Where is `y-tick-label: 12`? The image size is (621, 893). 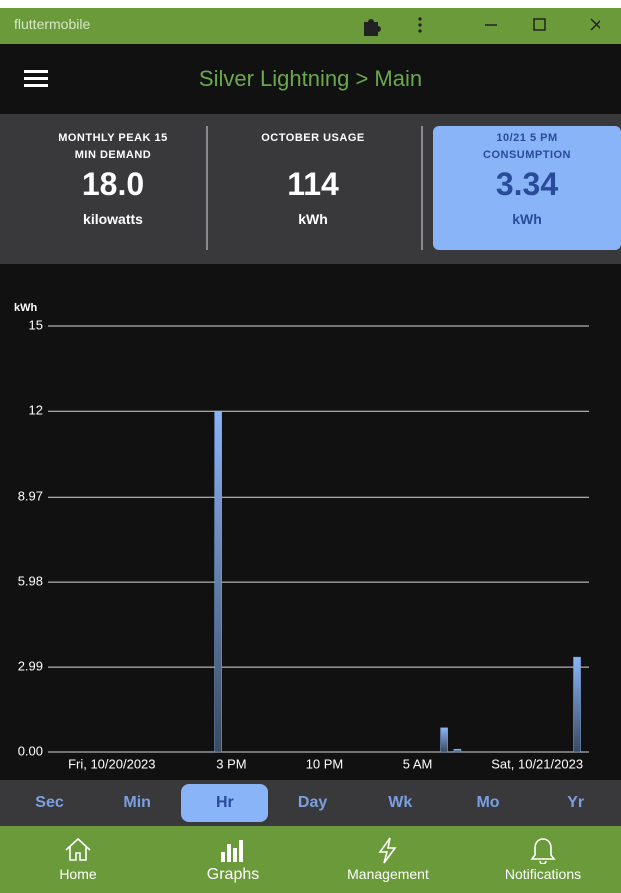
y-tick-label: 12 is located at coordinates (36, 410).